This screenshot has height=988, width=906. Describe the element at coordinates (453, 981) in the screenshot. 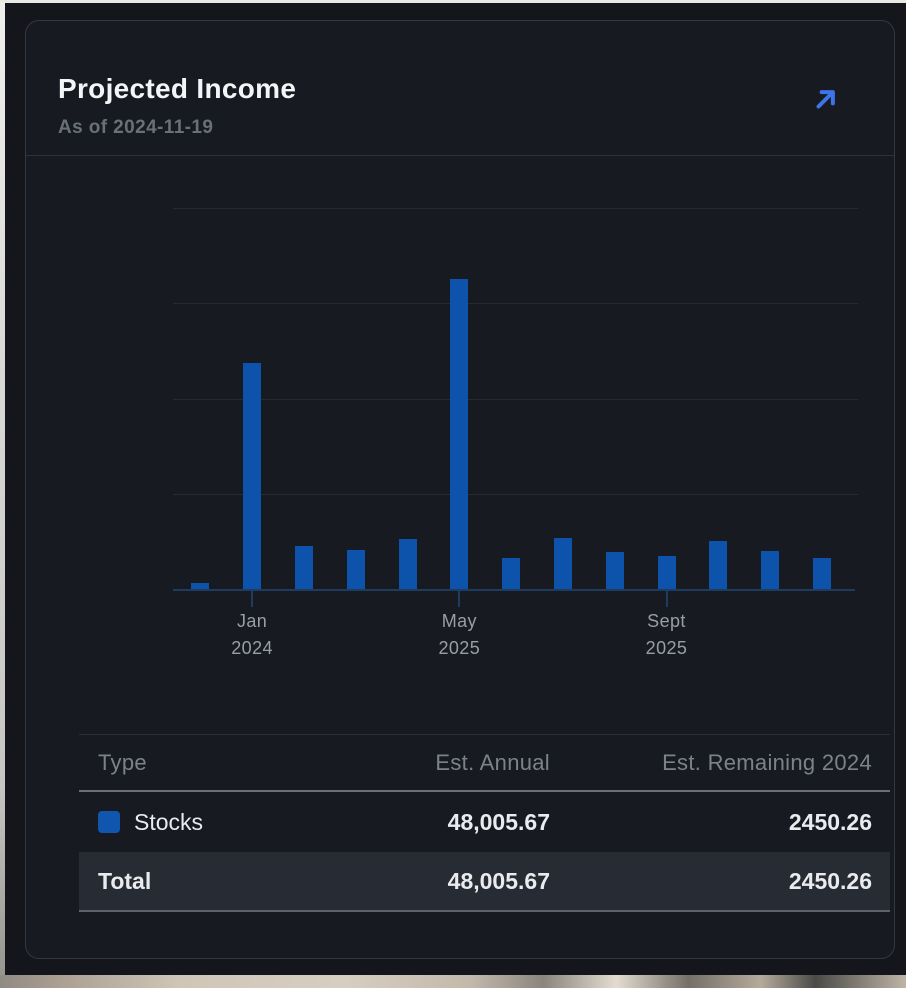

I see `background-photo-strip` at that location.